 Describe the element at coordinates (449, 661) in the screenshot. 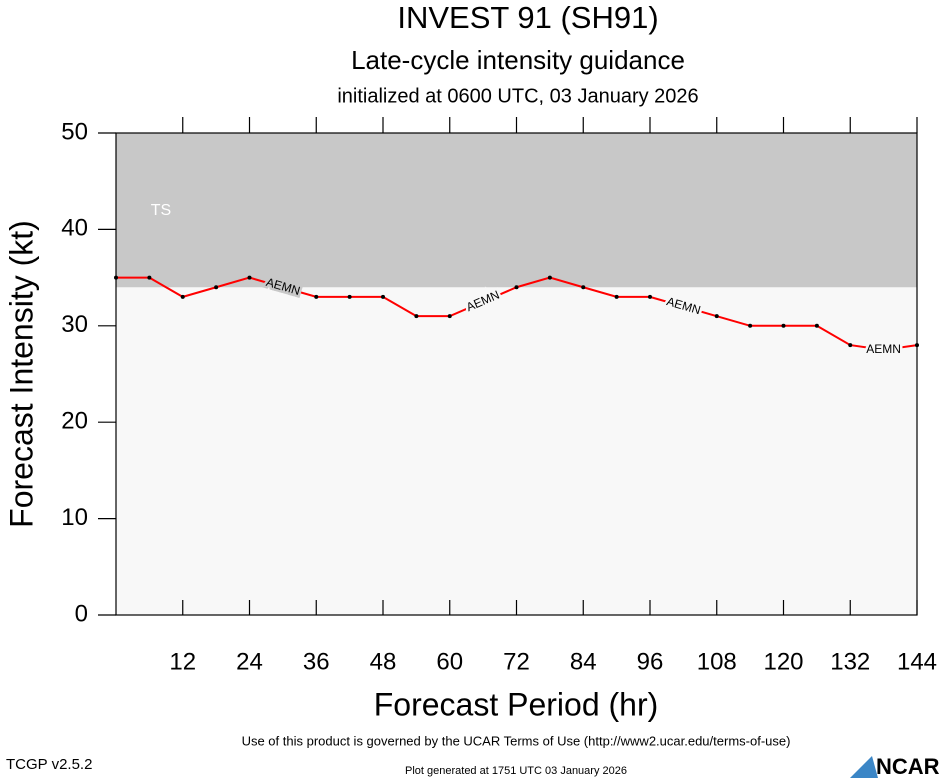

I see `x-tick-label: 60` at that location.